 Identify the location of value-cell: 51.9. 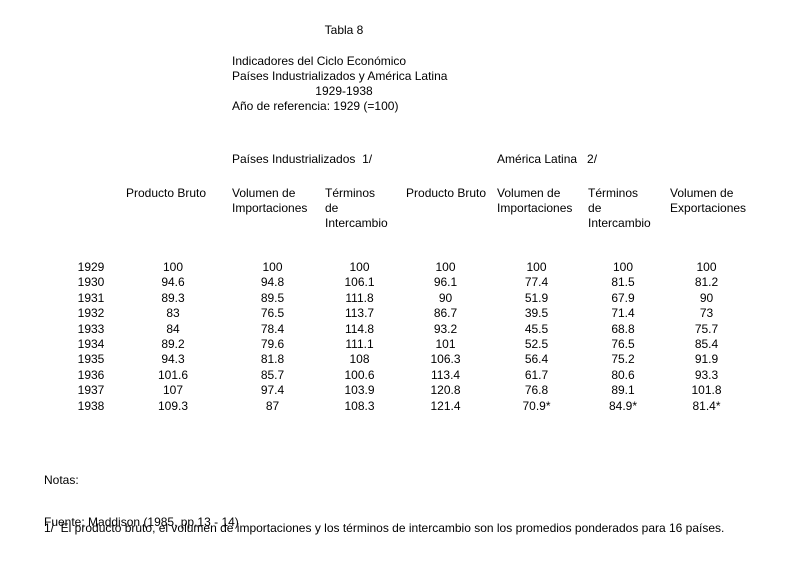
(536, 297).